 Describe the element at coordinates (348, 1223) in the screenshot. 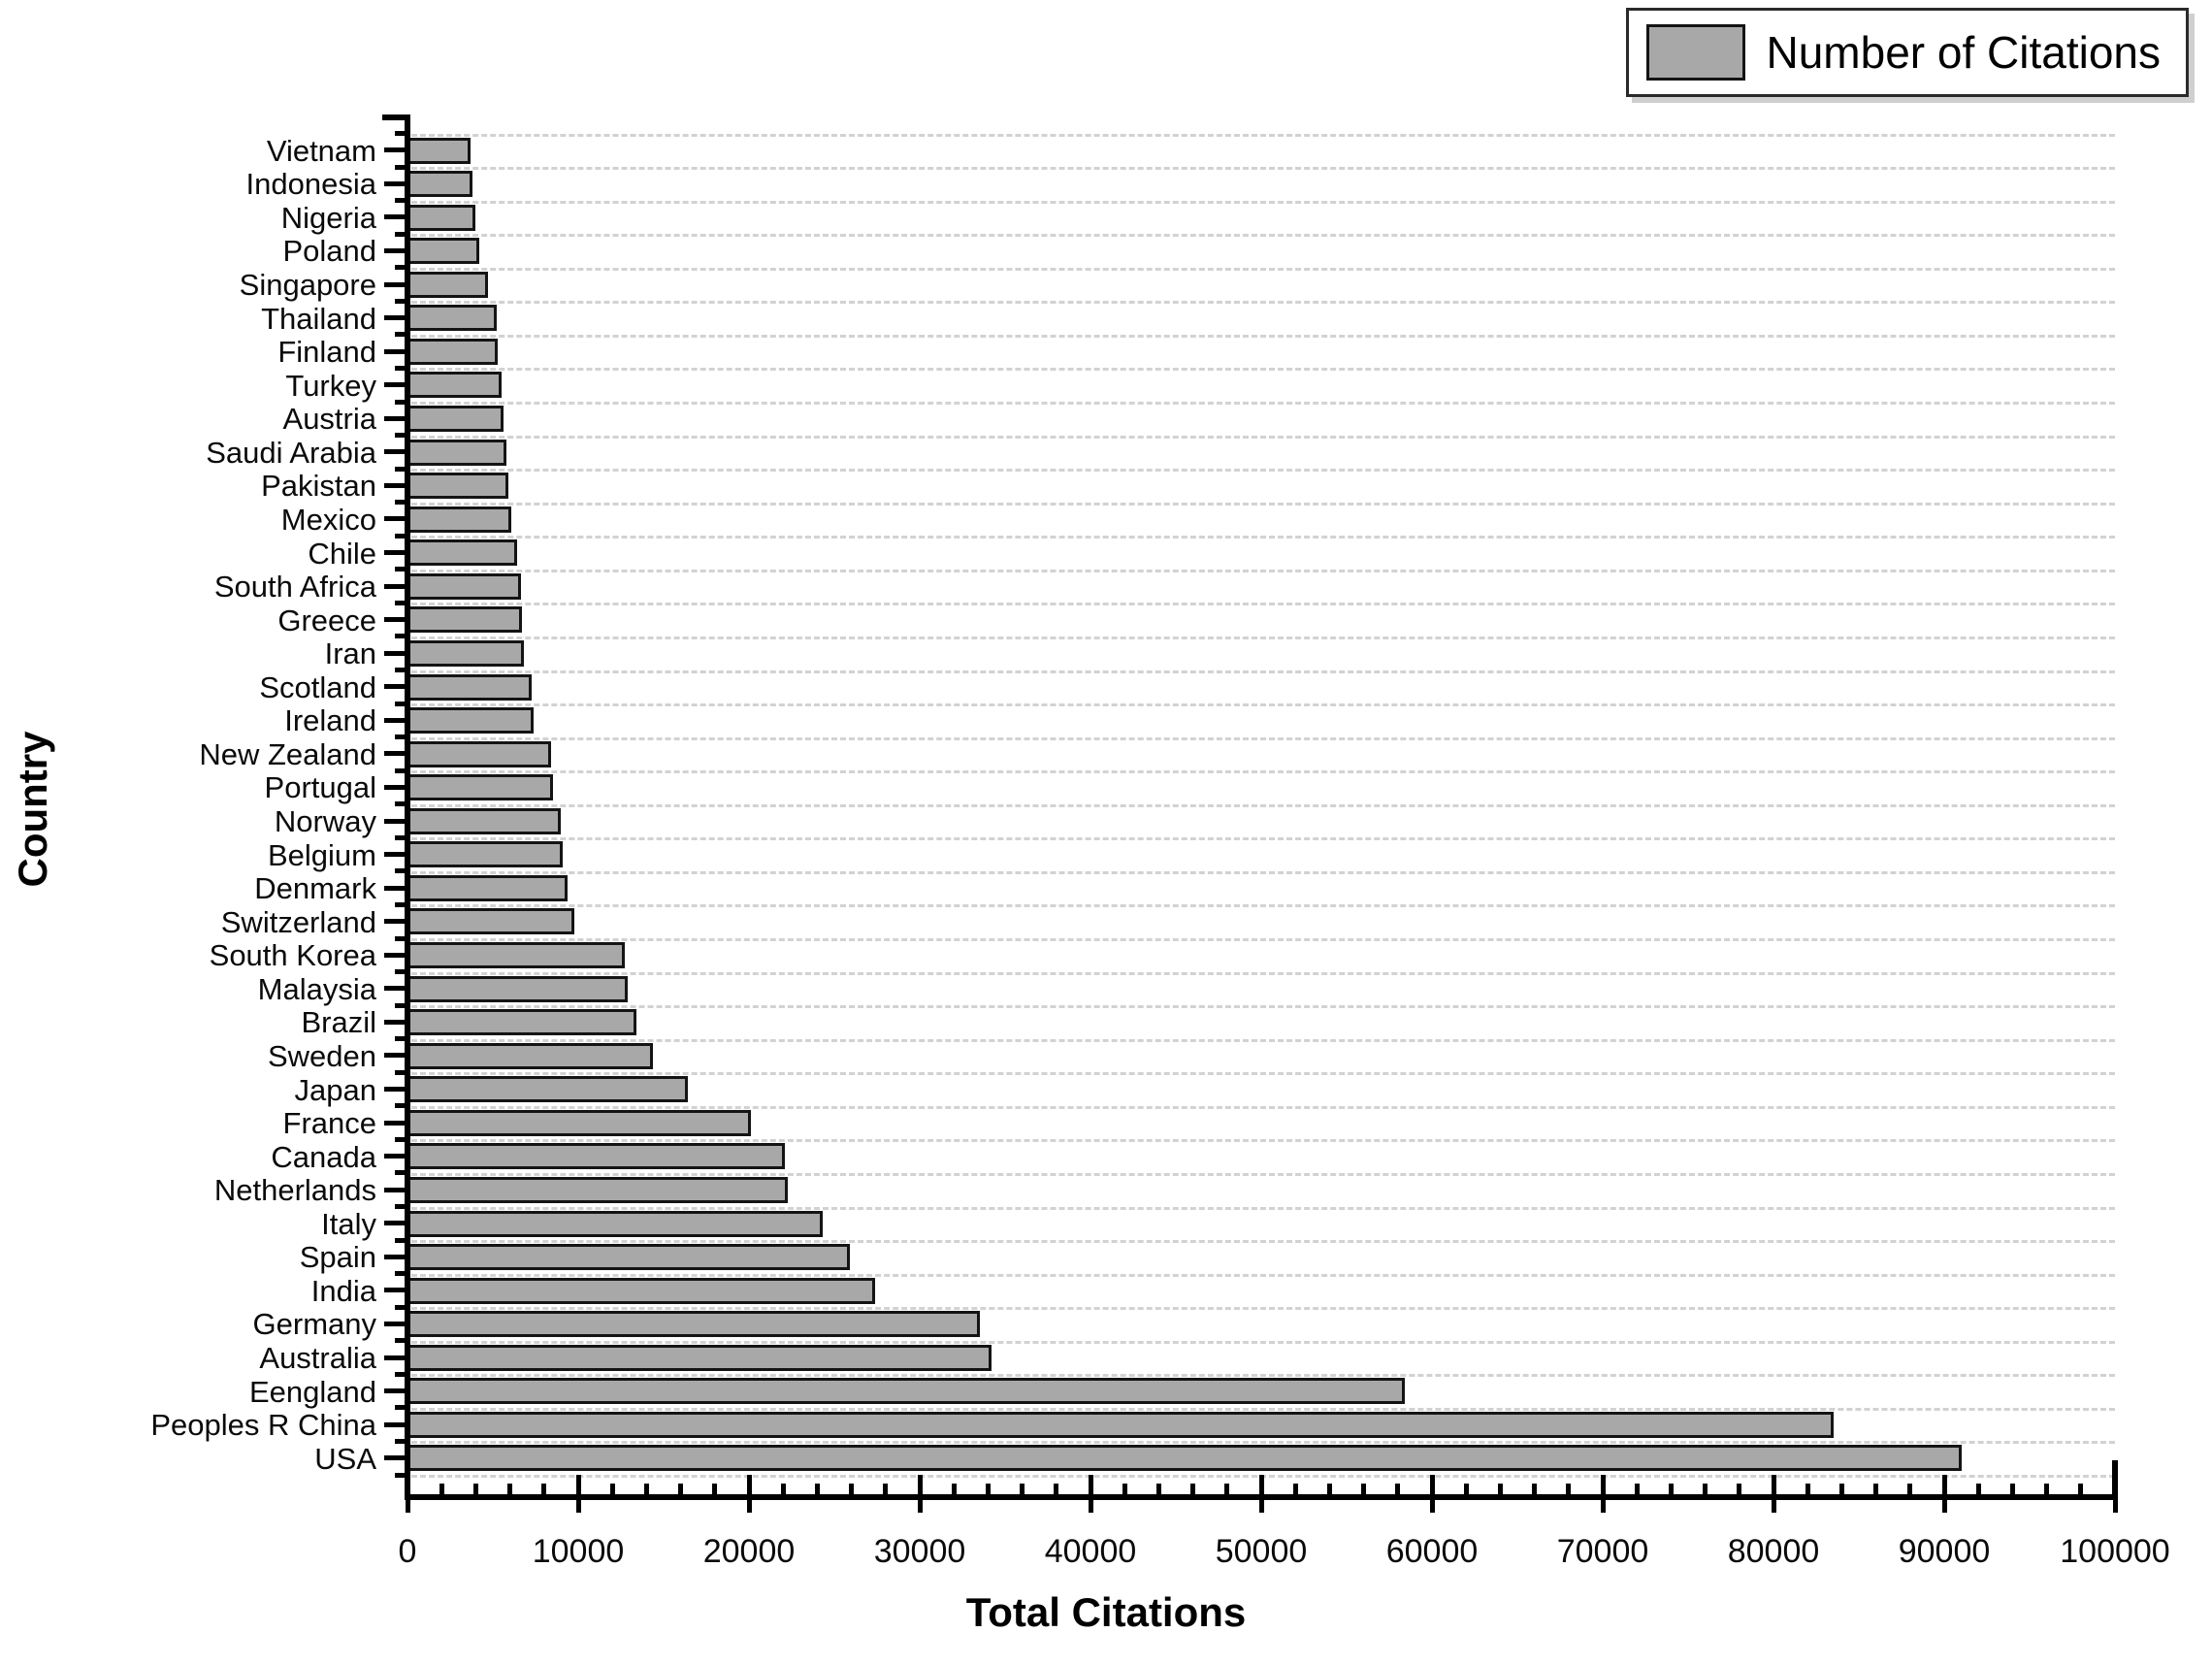

I see `y-tick-label: Italy` at that location.